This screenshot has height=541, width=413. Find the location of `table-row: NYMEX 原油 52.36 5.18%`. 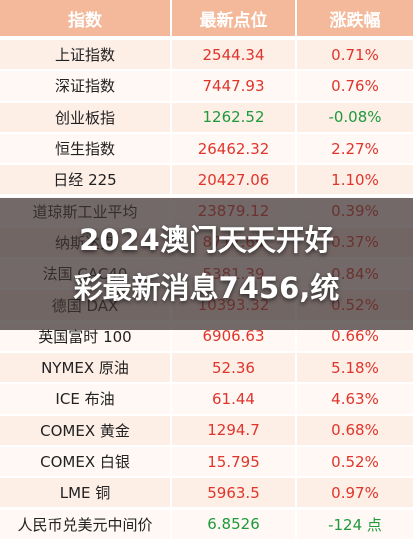

table-row: NYMEX 原油 52.36 5.18% is located at coordinates (206, 368).